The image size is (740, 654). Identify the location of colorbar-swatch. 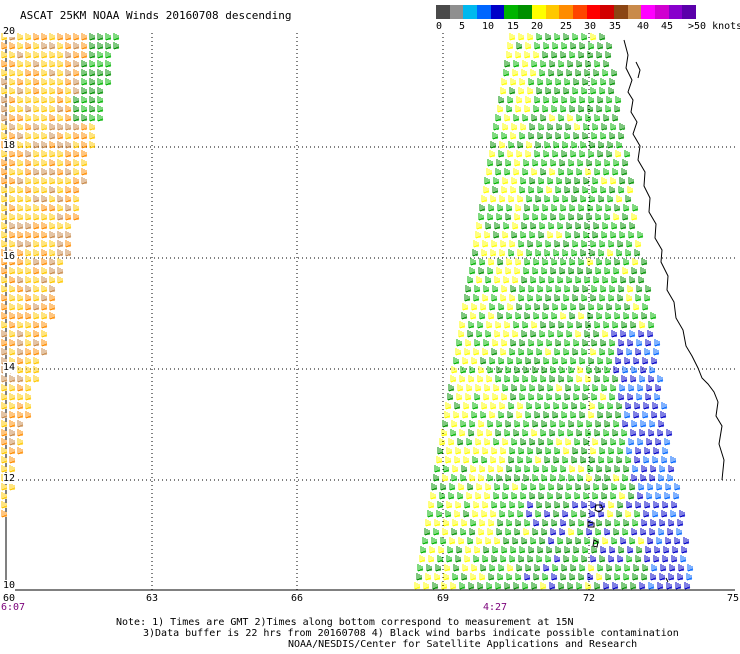
(607, 12).